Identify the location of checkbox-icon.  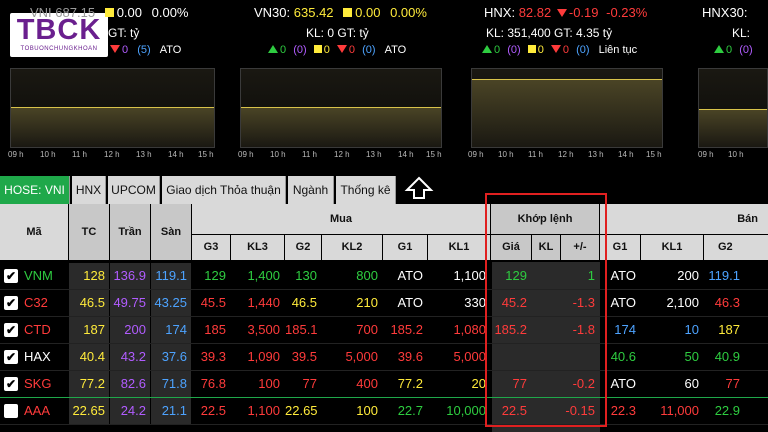
(11, 411).